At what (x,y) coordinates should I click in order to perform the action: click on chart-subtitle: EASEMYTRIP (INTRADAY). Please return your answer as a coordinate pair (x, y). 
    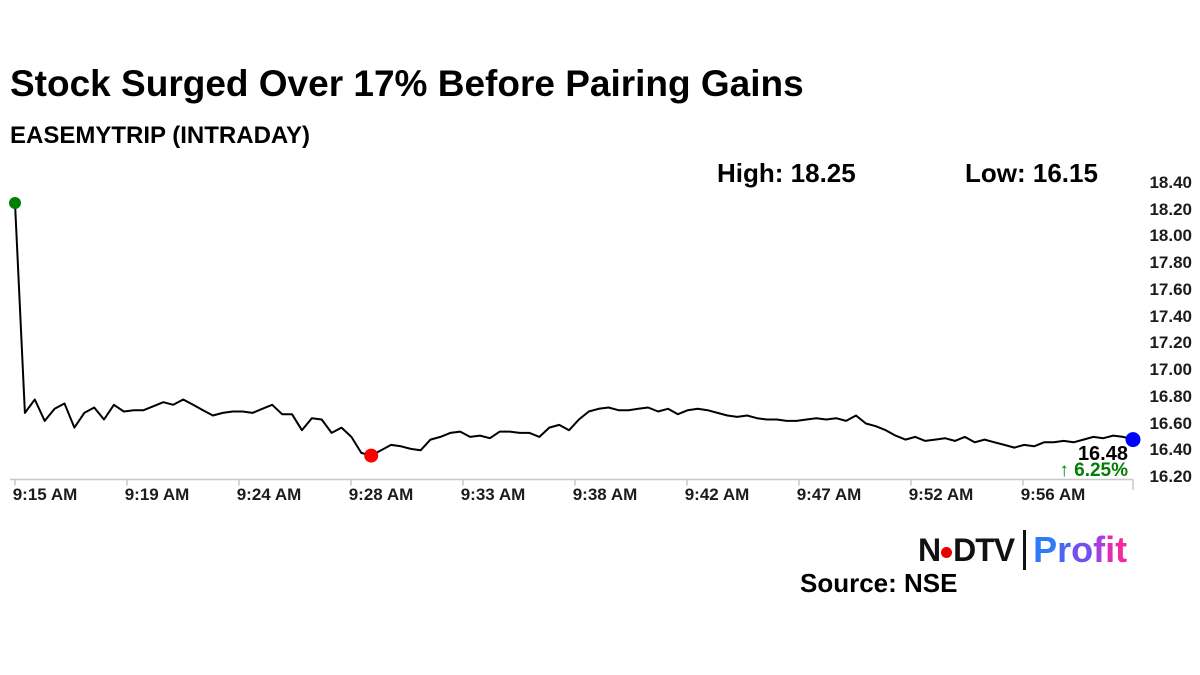
    Looking at the image, I should click on (160, 135).